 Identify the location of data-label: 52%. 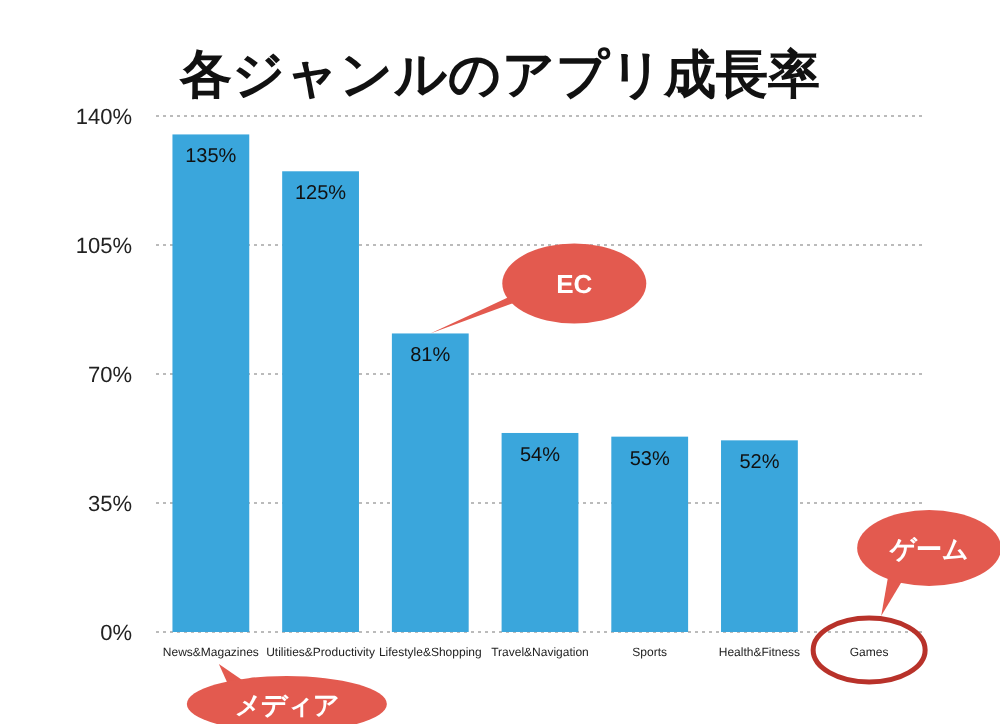
(759, 463).